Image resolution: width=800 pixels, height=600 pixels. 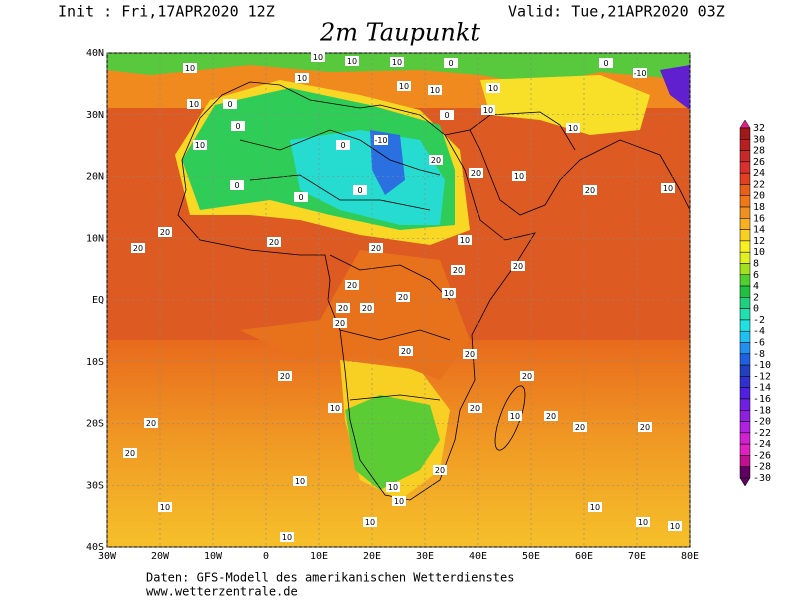 I want to click on colorbar-label: 2, so click(x=756, y=297).